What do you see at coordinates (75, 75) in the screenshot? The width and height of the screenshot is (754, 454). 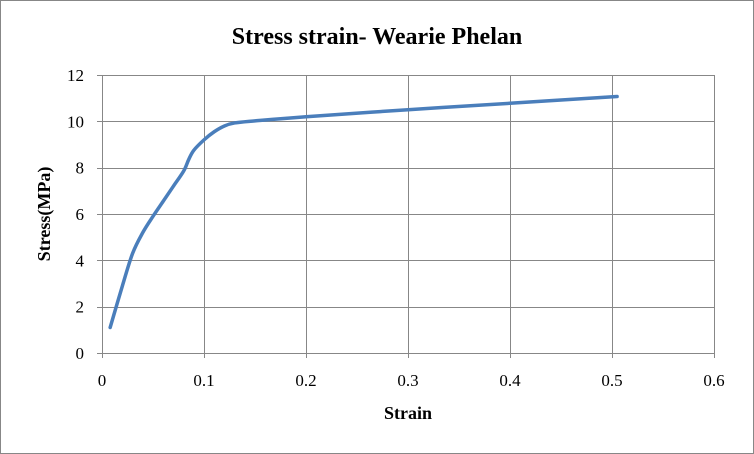 I see `y-tick-label: 12` at bounding box center [75, 75].